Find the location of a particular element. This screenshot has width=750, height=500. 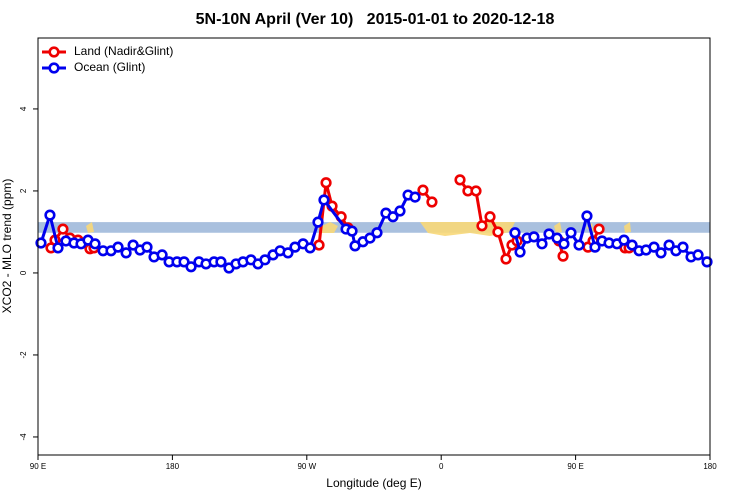

y-axis-label: XCO2 - MLO trend (ppm) is located at coordinates (7, 246).